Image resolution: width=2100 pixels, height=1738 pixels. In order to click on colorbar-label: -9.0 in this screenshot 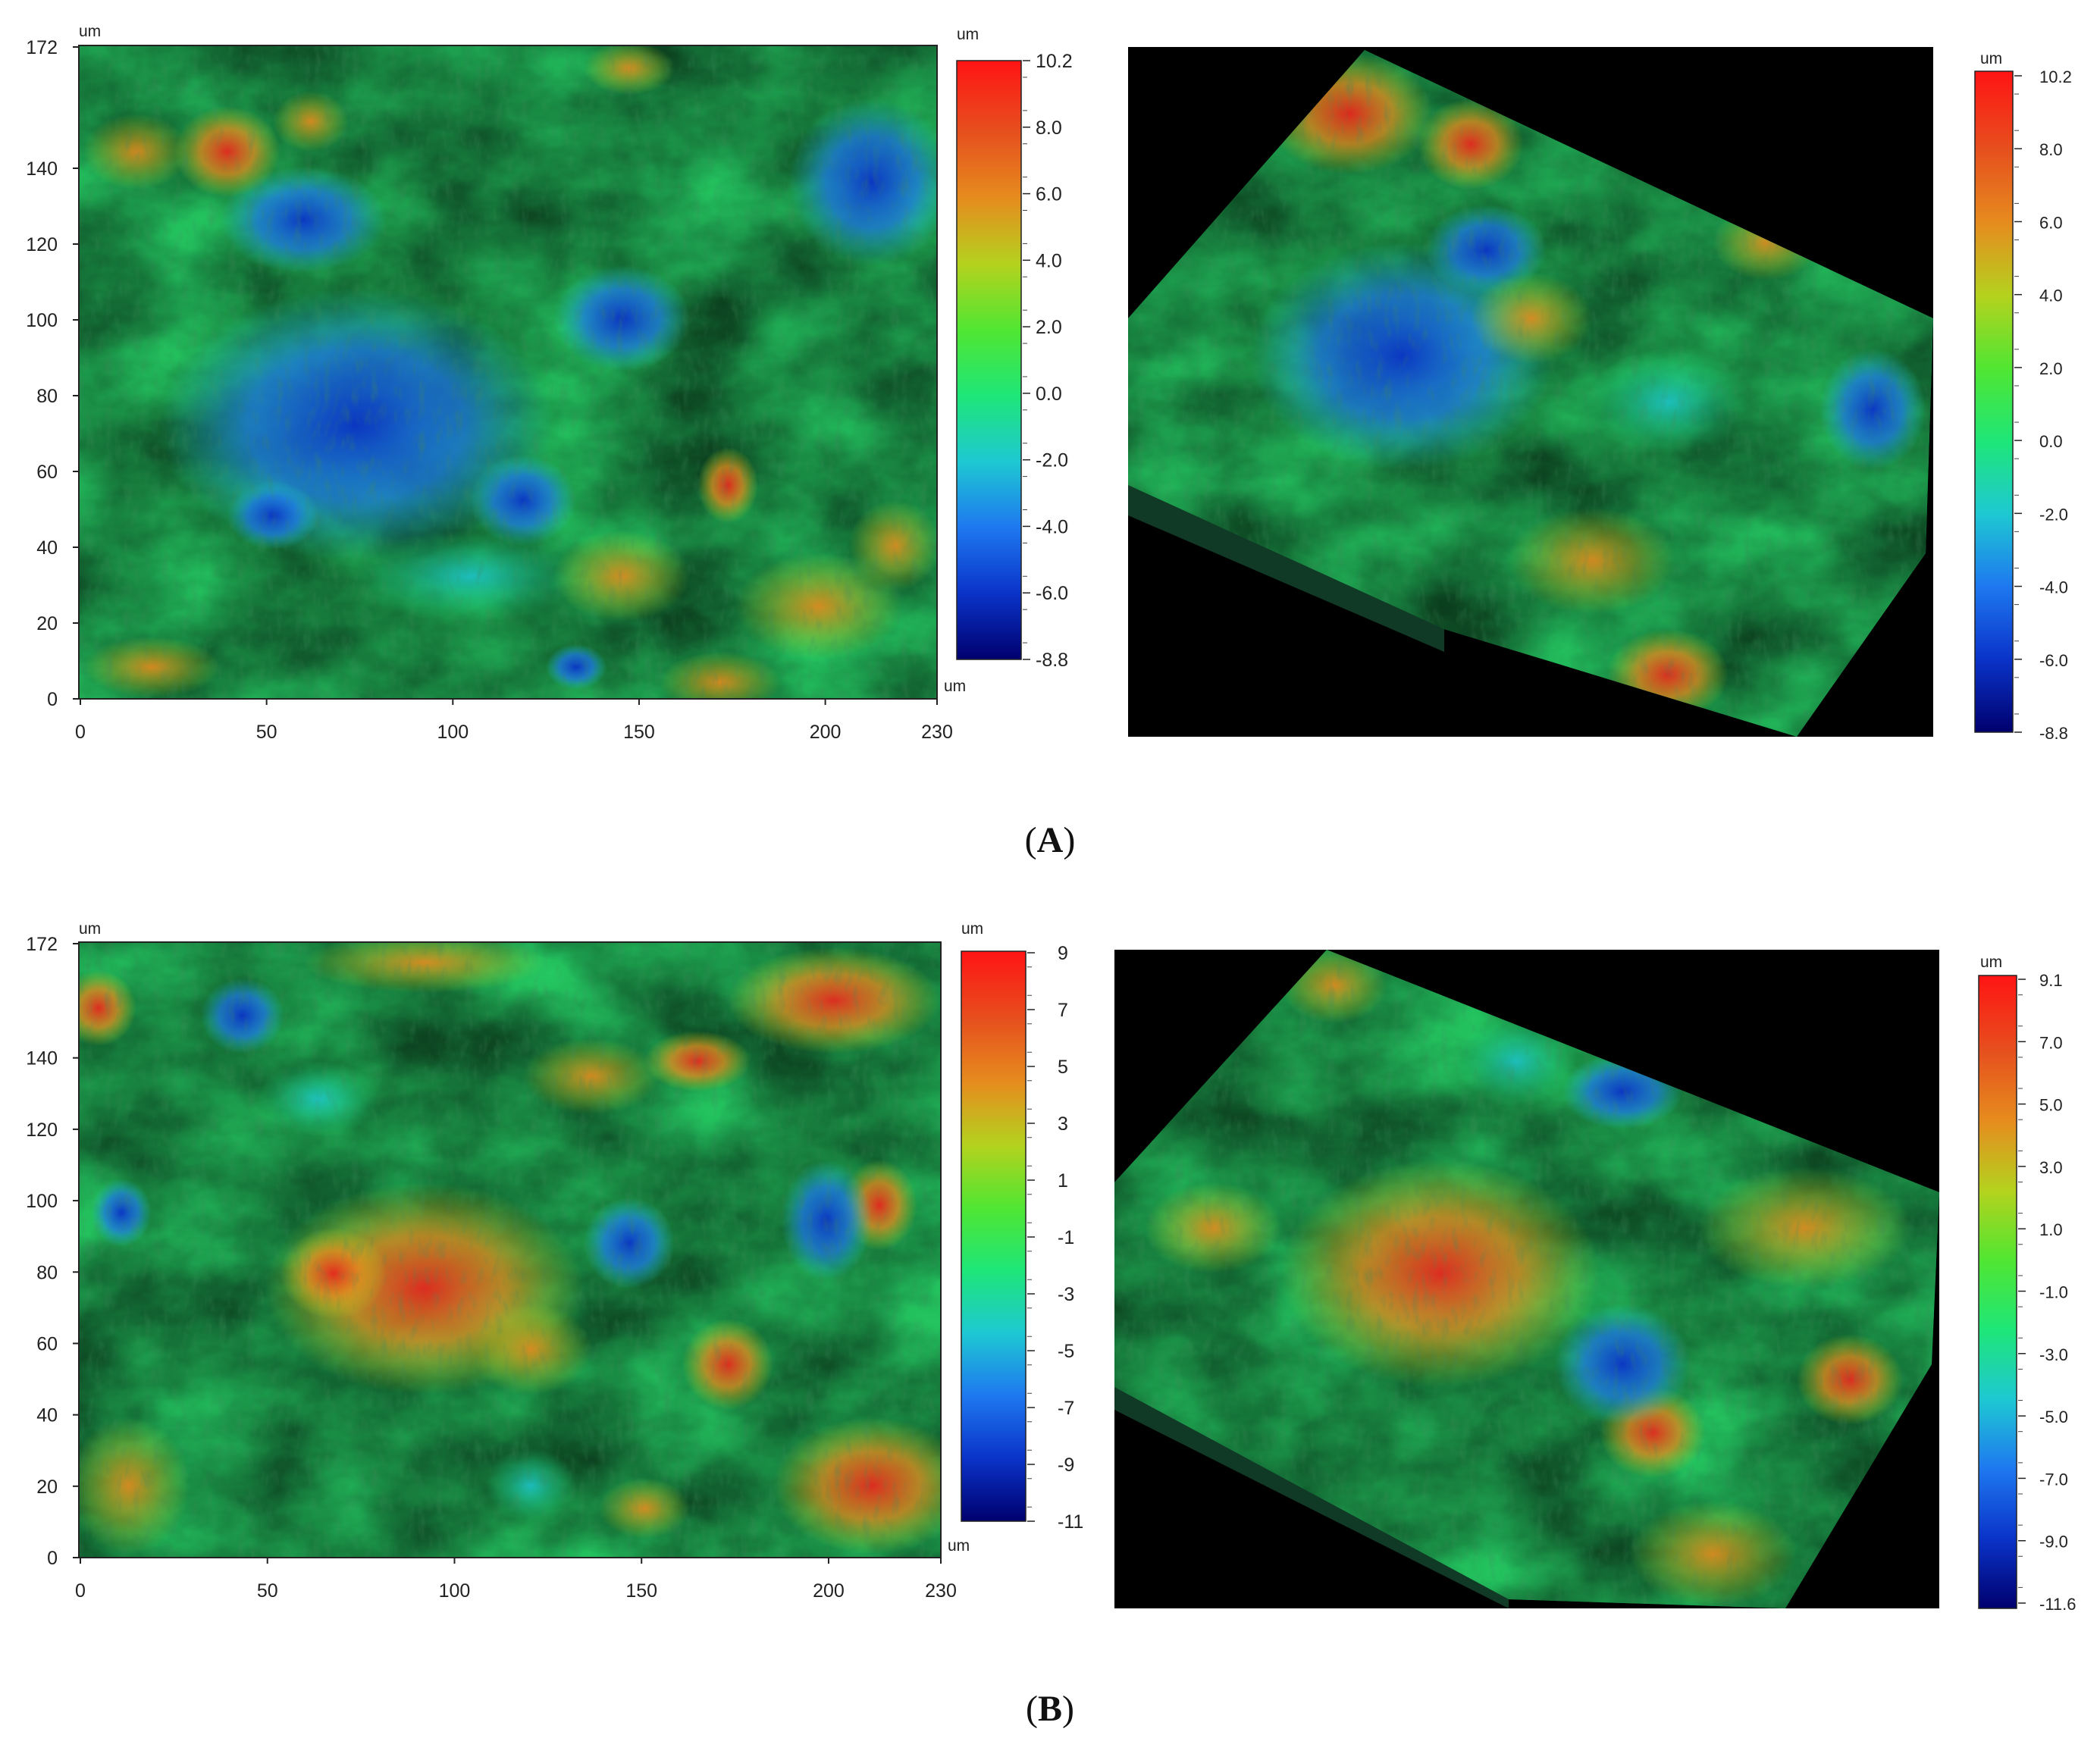, I will do `click(2053, 1542)`.